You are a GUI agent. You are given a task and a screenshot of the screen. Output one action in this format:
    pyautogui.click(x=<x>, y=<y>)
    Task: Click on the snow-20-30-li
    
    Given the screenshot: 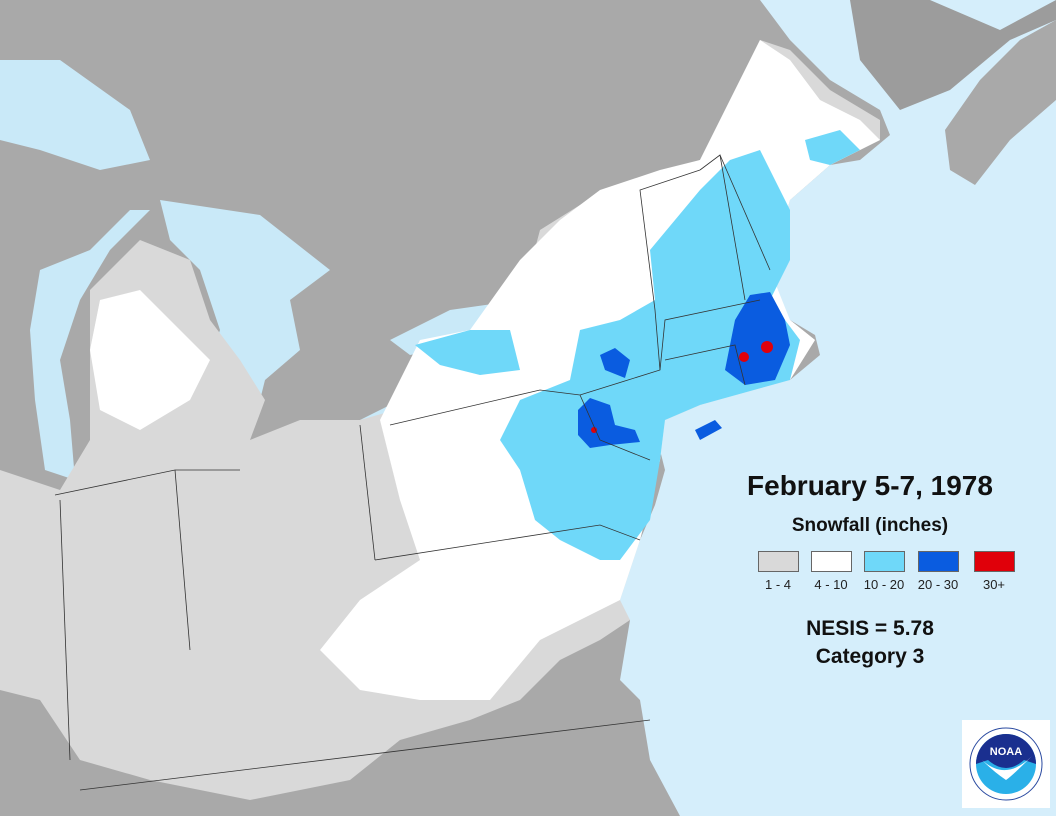 What is the action you would take?
    pyautogui.click(x=708, y=430)
    